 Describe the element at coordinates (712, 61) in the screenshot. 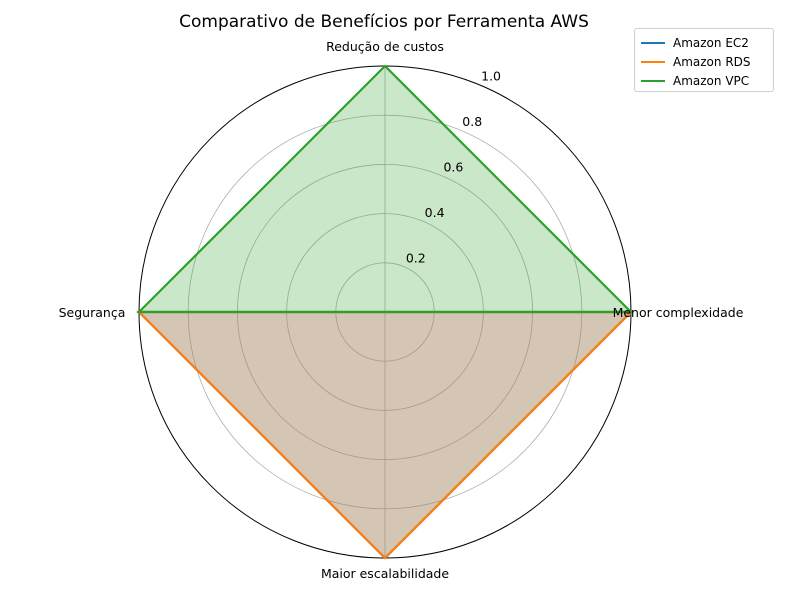

I see `legend-label: Amazon RDS` at that location.